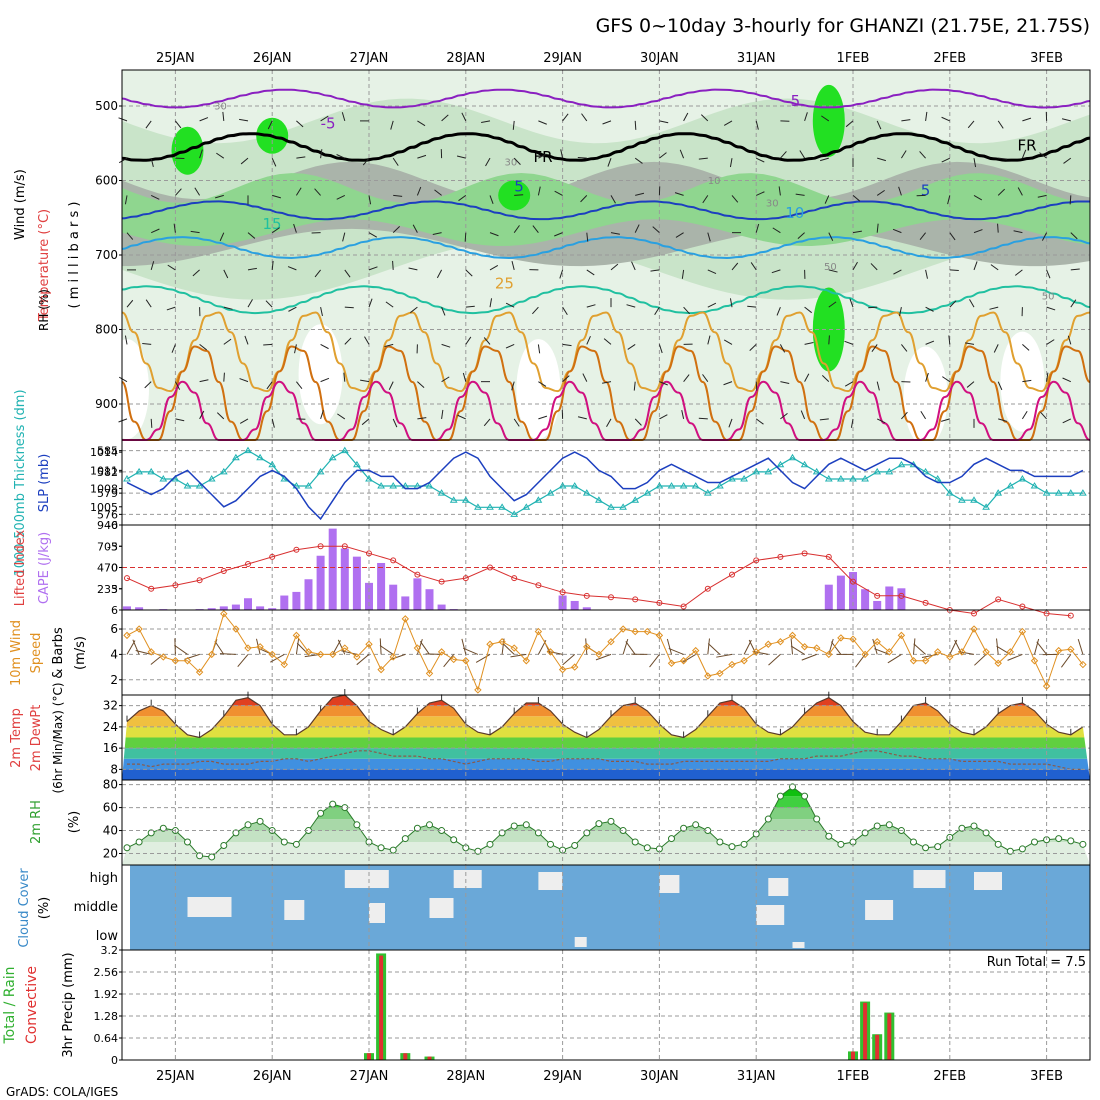 The image size is (1100, 1100). I want to click on wind10-tick-label: 2, so click(114, 680).